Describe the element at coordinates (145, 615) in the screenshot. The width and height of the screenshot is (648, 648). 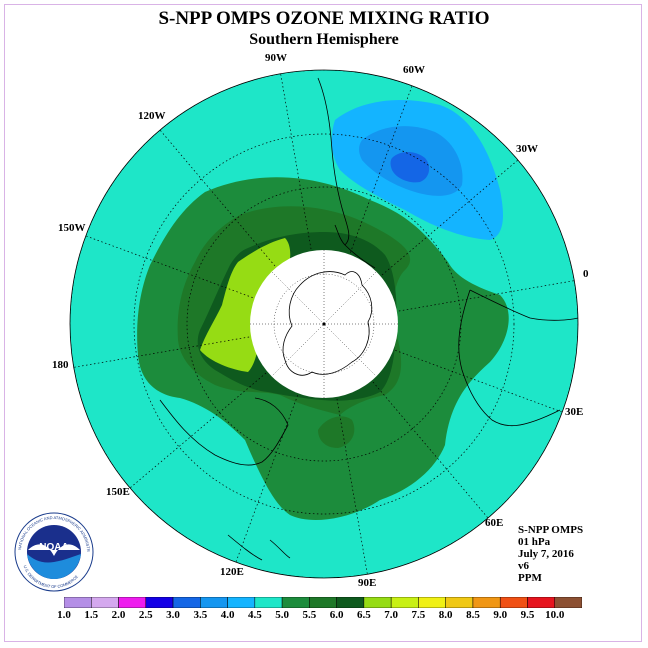
I see `colorbar-tick-label: 2.5` at that location.